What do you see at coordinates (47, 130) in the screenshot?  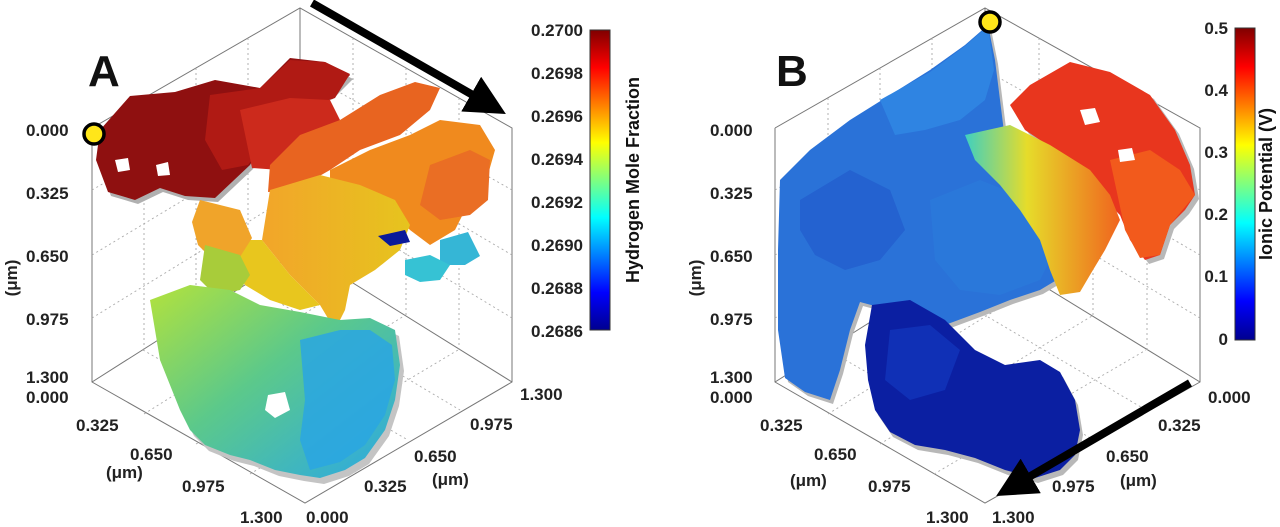 I see `panel-a-vtick: 0.000` at bounding box center [47, 130].